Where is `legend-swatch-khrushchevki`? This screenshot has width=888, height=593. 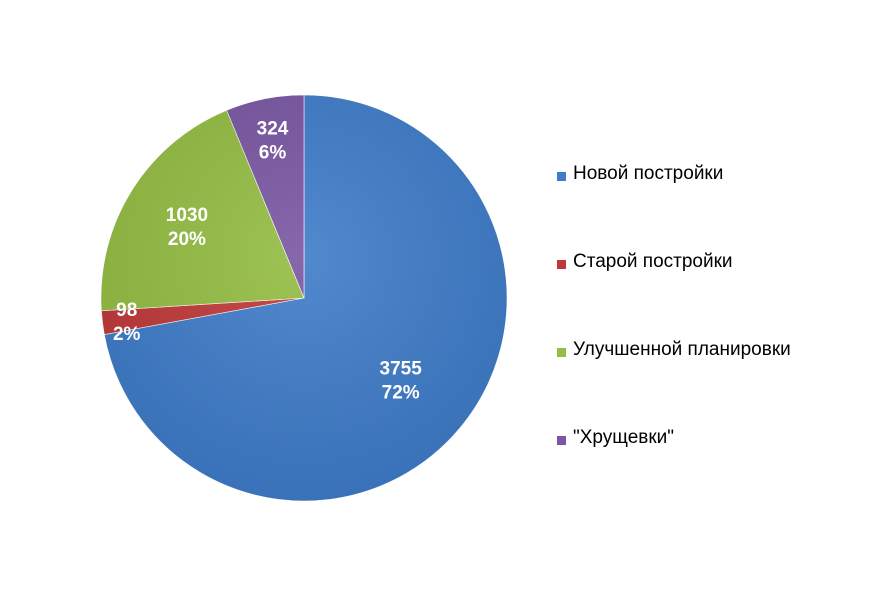
legend-swatch-khrushchevki is located at coordinates (561, 440).